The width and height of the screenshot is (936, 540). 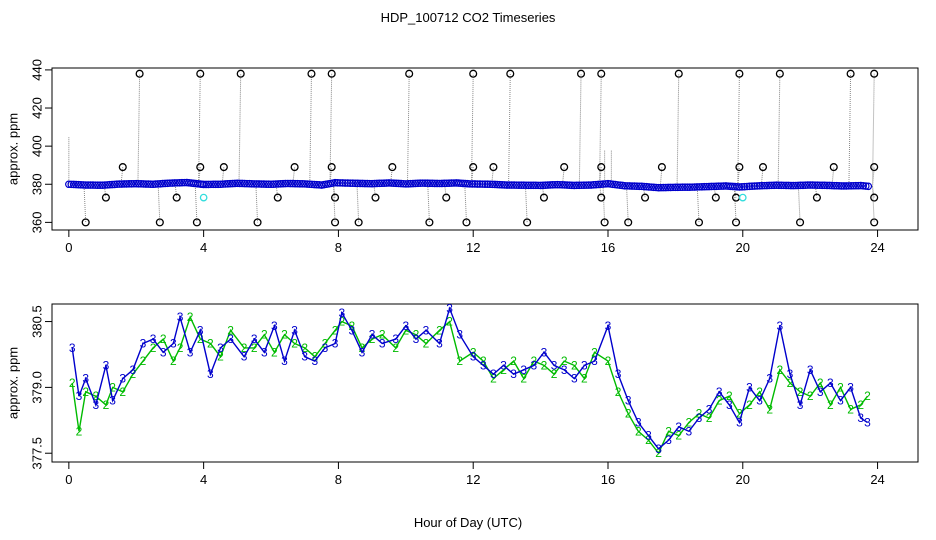 What do you see at coordinates (36, 184) in the screenshot?
I see `y-tick-label: 380` at bounding box center [36, 184].